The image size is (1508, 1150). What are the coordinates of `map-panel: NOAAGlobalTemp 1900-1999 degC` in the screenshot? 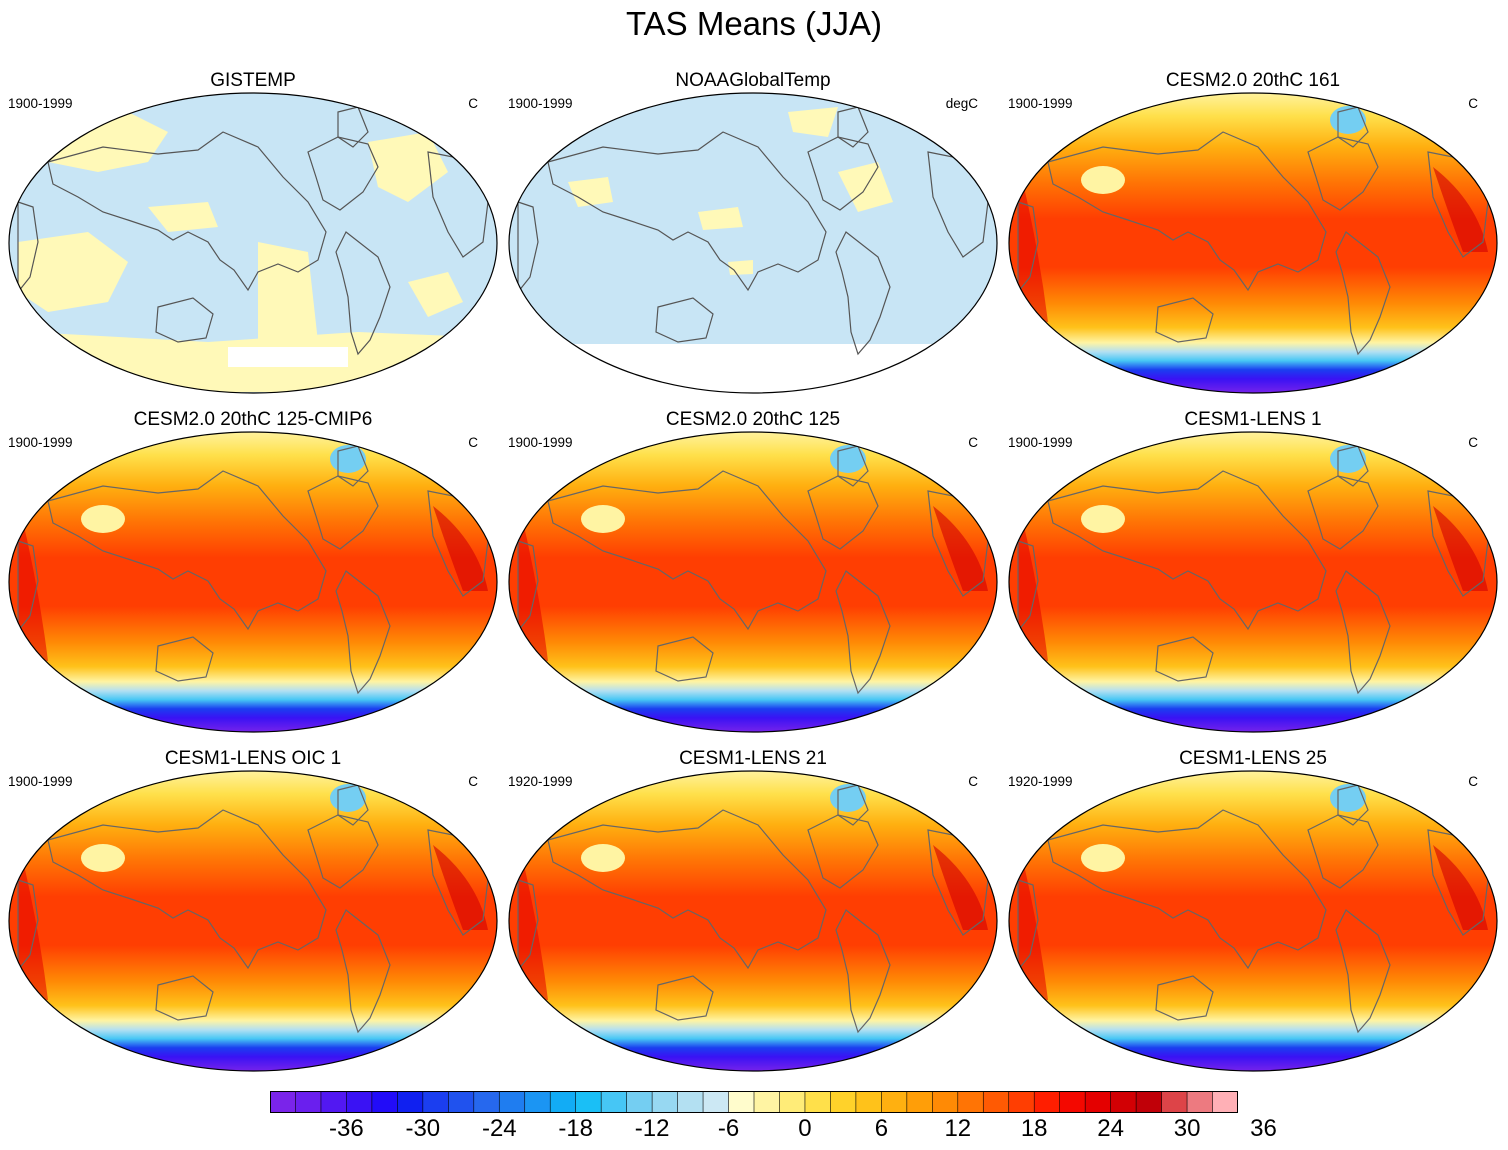 It's located at (753, 235).